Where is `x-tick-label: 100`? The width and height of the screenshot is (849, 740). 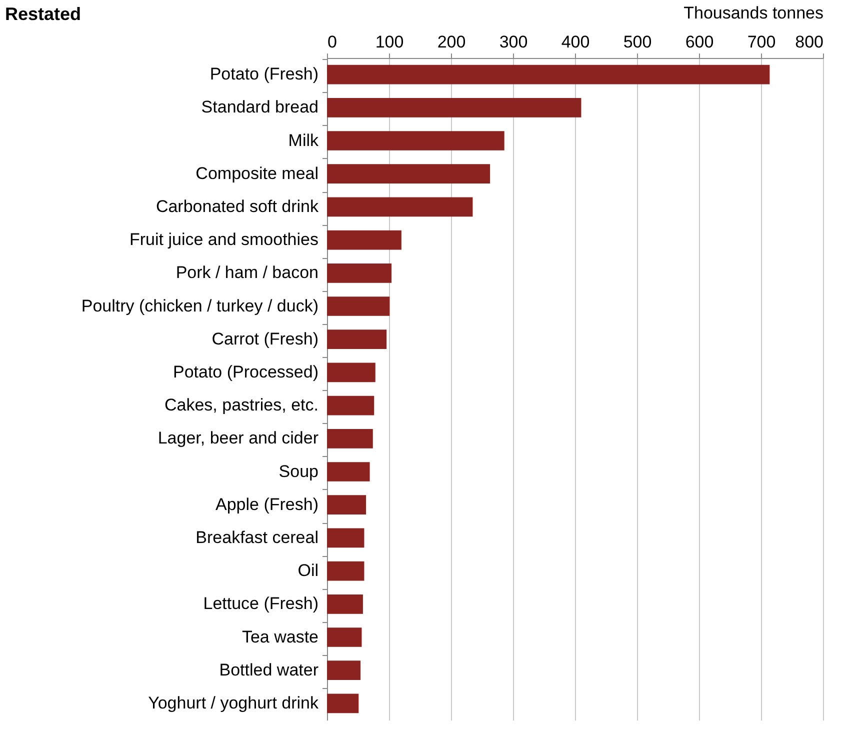
x-tick-label: 100 is located at coordinates (389, 42).